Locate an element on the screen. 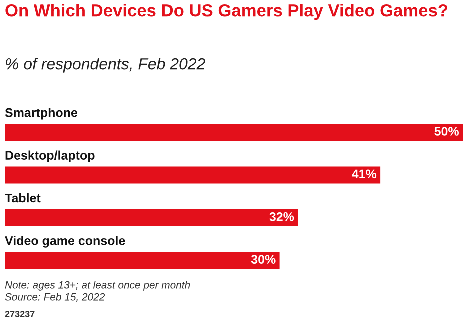  y-tick-label: Video game console is located at coordinates (65, 242).